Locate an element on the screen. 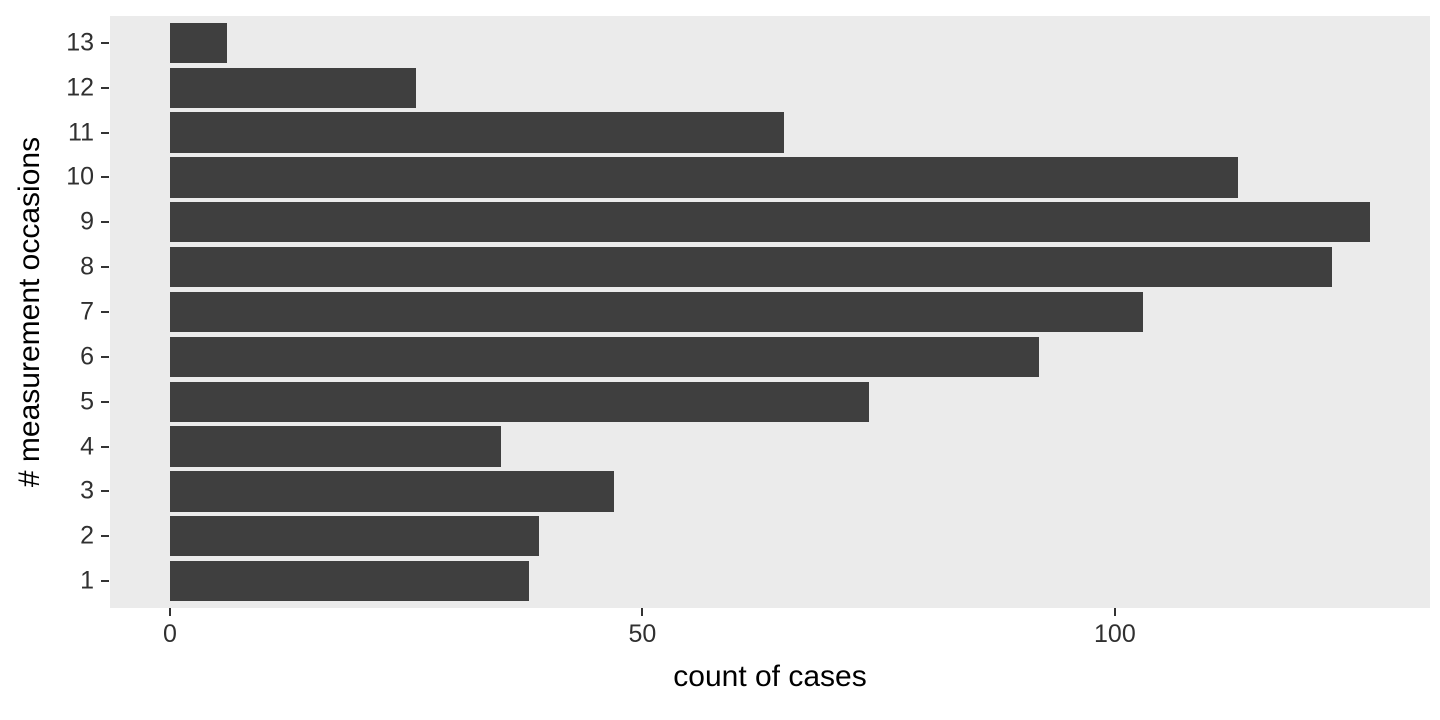 The width and height of the screenshot is (1440, 720). y-tick-label-7: 7 is located at coordinates (87, 311).